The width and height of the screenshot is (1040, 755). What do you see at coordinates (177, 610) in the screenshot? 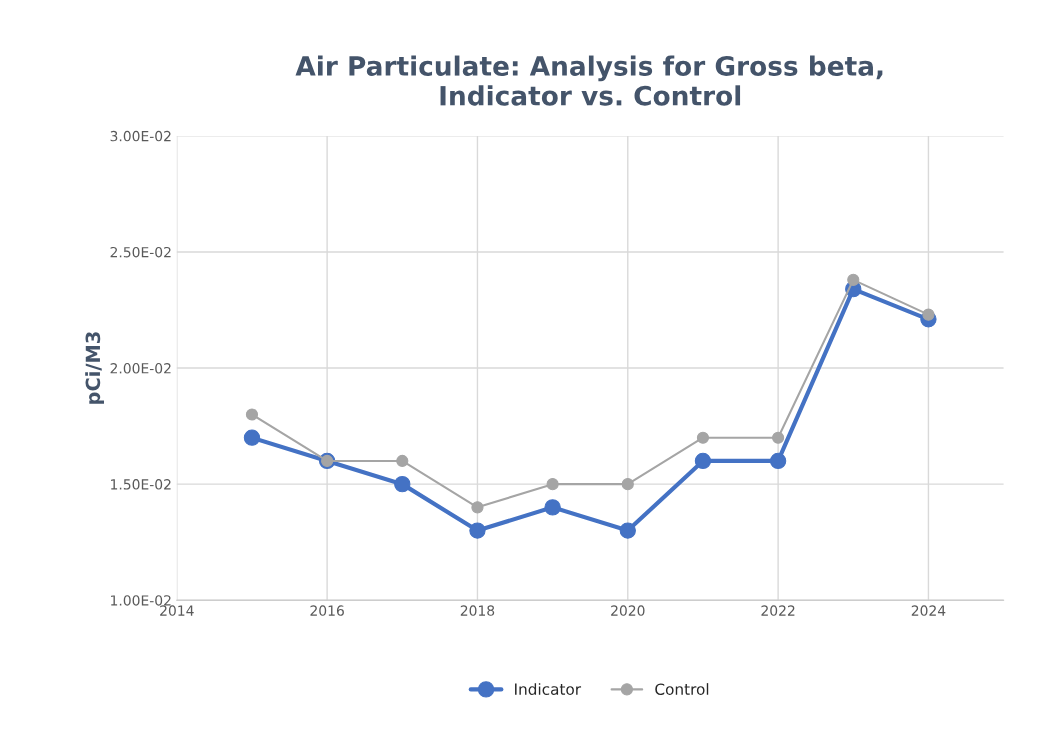
I see `x-tick-label: 2014` at bounding box center [177, 610].